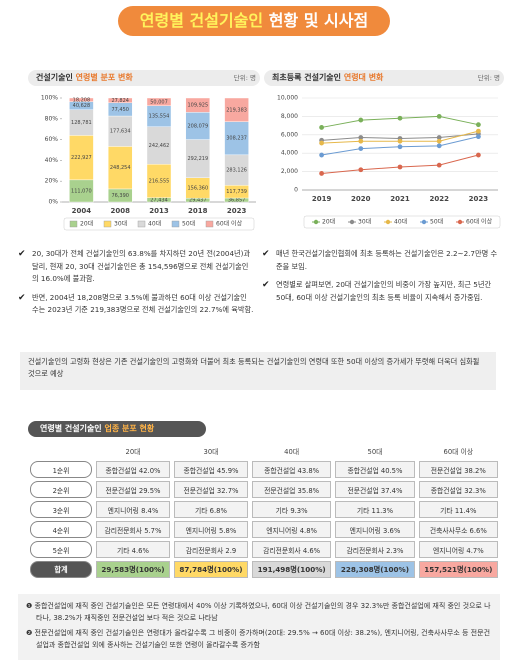 This screenshot has width=508, height=666. Describe the element at coordinates (291, 549) in the screenshot. I see `table-cell: 감리전문회사 4.6%` at that location.